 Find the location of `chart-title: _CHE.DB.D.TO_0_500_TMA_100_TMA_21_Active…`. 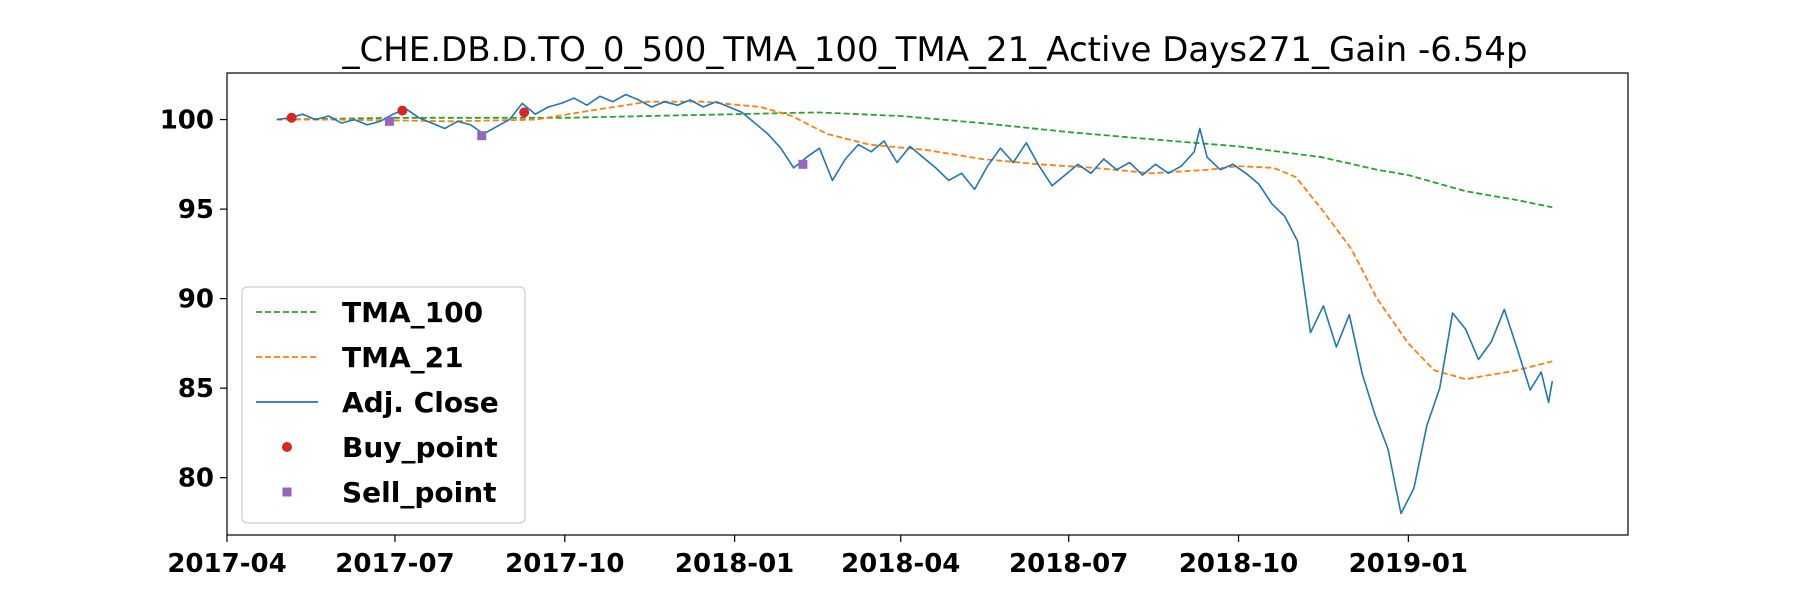

chart-title: _CHE.DB.D.TO_0_500_TMA_100_TMA_21_Active… is located at coordinates (934, 50).